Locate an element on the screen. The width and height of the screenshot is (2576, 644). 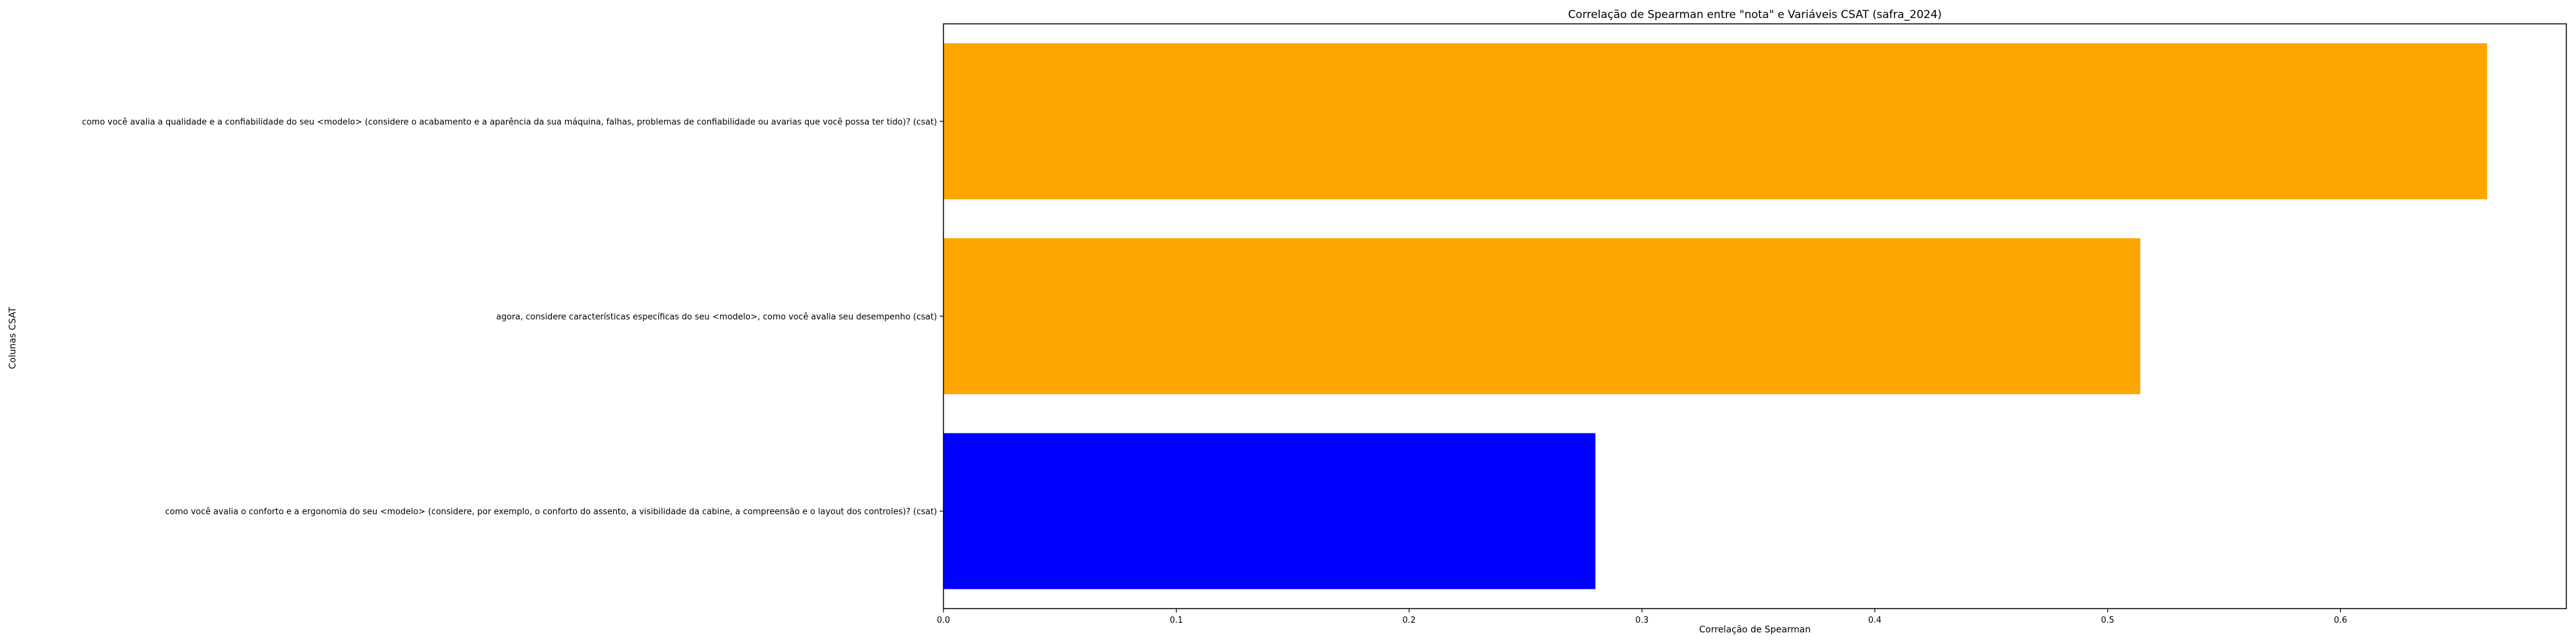
x-axis: 0.0 0.1 0.2 0.3 0.4 0.5 0.6 is located at coordinates (1642, 617).